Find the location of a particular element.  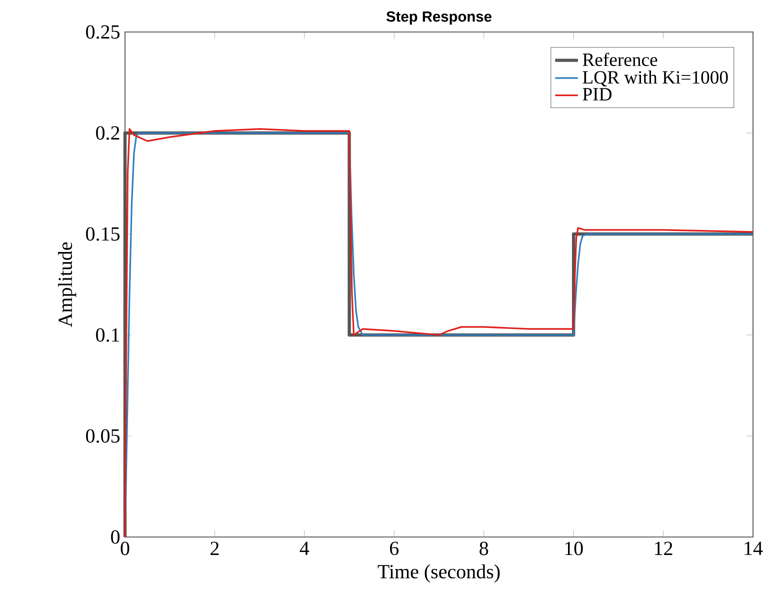

y-tick-label: 0.05 is located at coordinates (103, 436).